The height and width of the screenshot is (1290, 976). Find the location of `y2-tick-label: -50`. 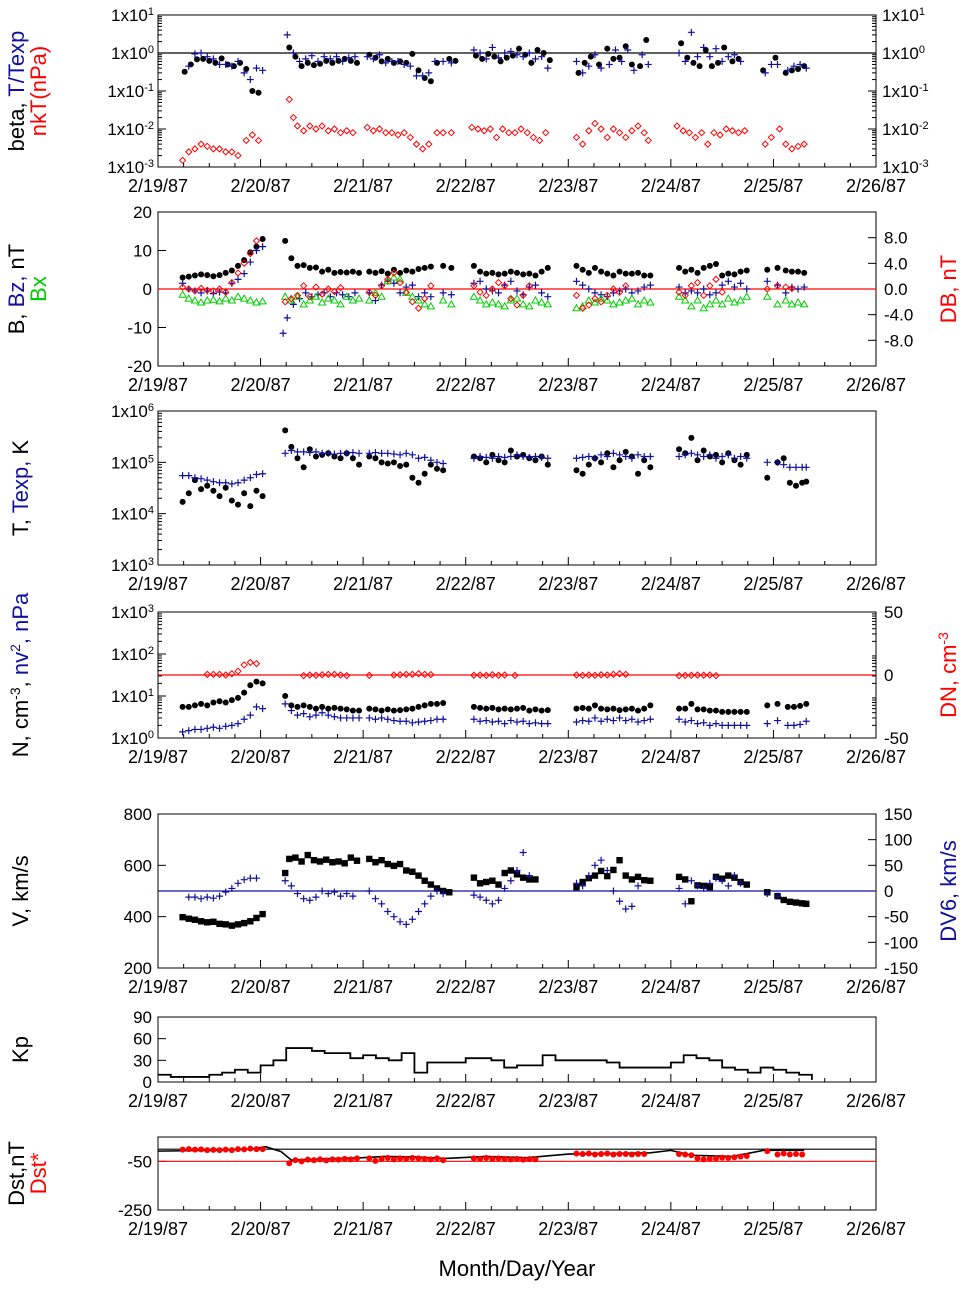

y2-tick-label: -50 is located at coordinates (896, 917).